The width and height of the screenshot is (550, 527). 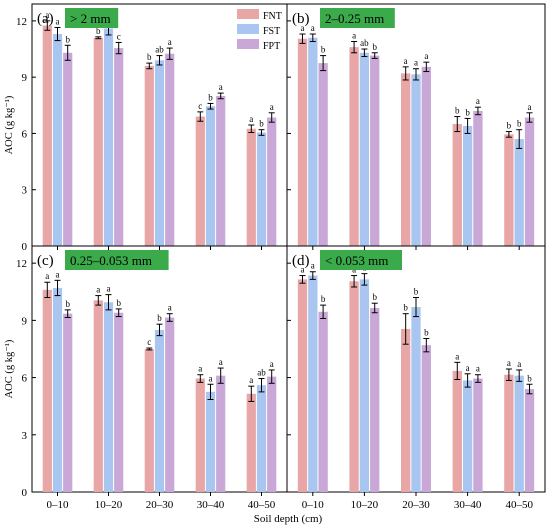 What do you see at coordinates (288, 519) in the screenshot?
I see `x-axis-title: Soil depth (cm)` at bounding box center [288, 519].